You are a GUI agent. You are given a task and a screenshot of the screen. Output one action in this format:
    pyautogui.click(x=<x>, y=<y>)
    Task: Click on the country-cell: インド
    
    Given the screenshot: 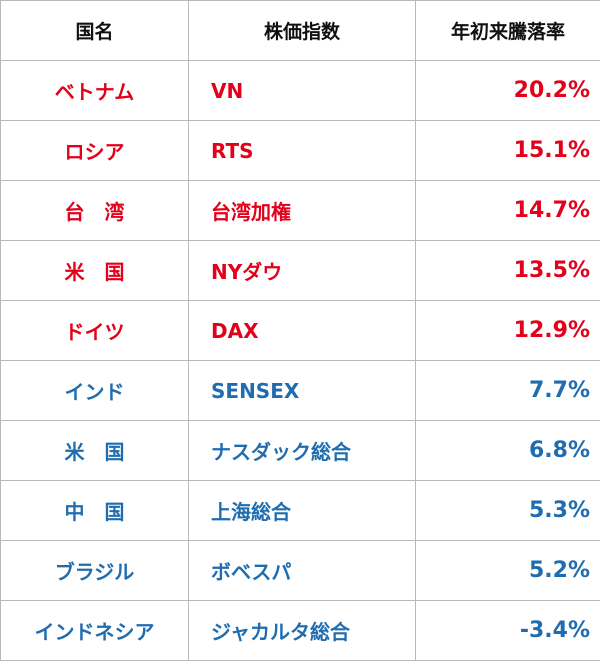 What is the action you would take?
    pyautogui.click(x=94, y=390)
    